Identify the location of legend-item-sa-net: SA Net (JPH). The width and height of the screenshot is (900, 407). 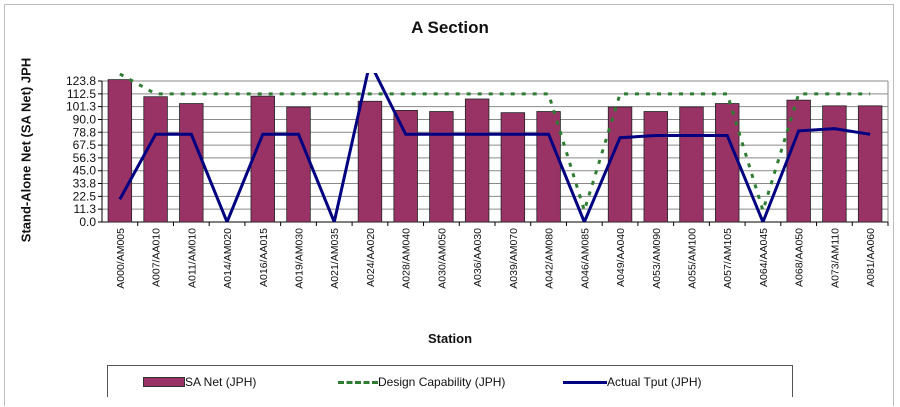
(199, 382).